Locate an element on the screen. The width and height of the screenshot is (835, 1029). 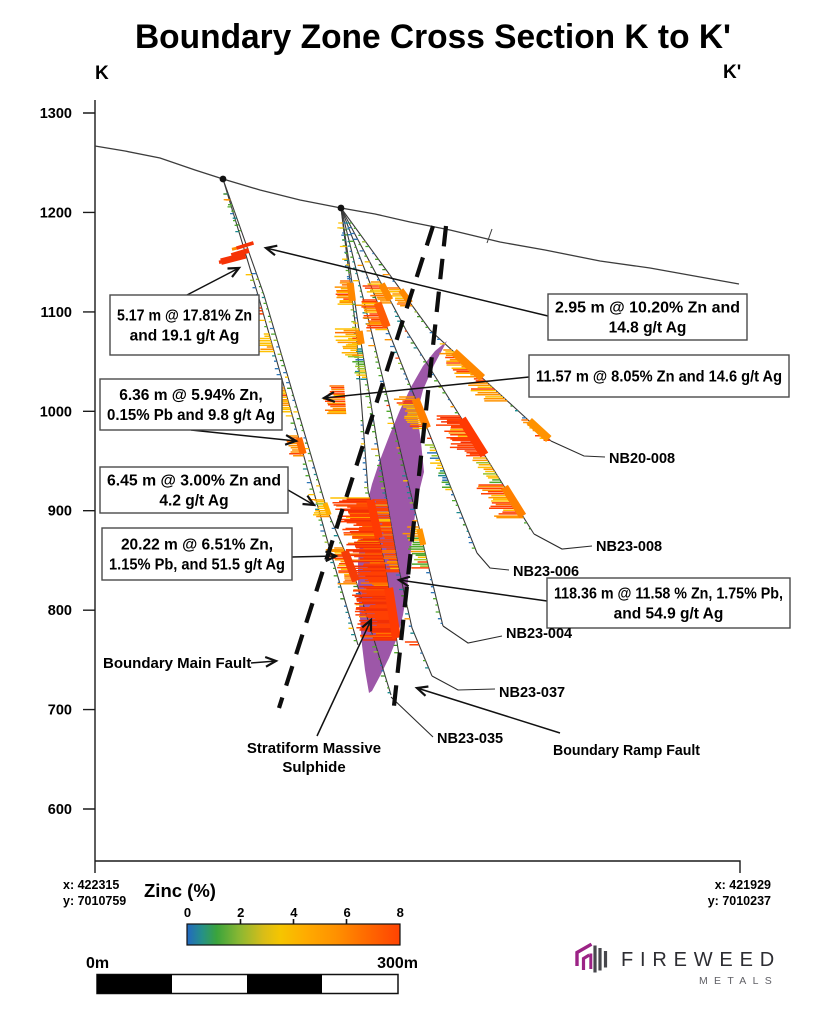
svg-text: FIREWEED is located at coordinates (701, 960).